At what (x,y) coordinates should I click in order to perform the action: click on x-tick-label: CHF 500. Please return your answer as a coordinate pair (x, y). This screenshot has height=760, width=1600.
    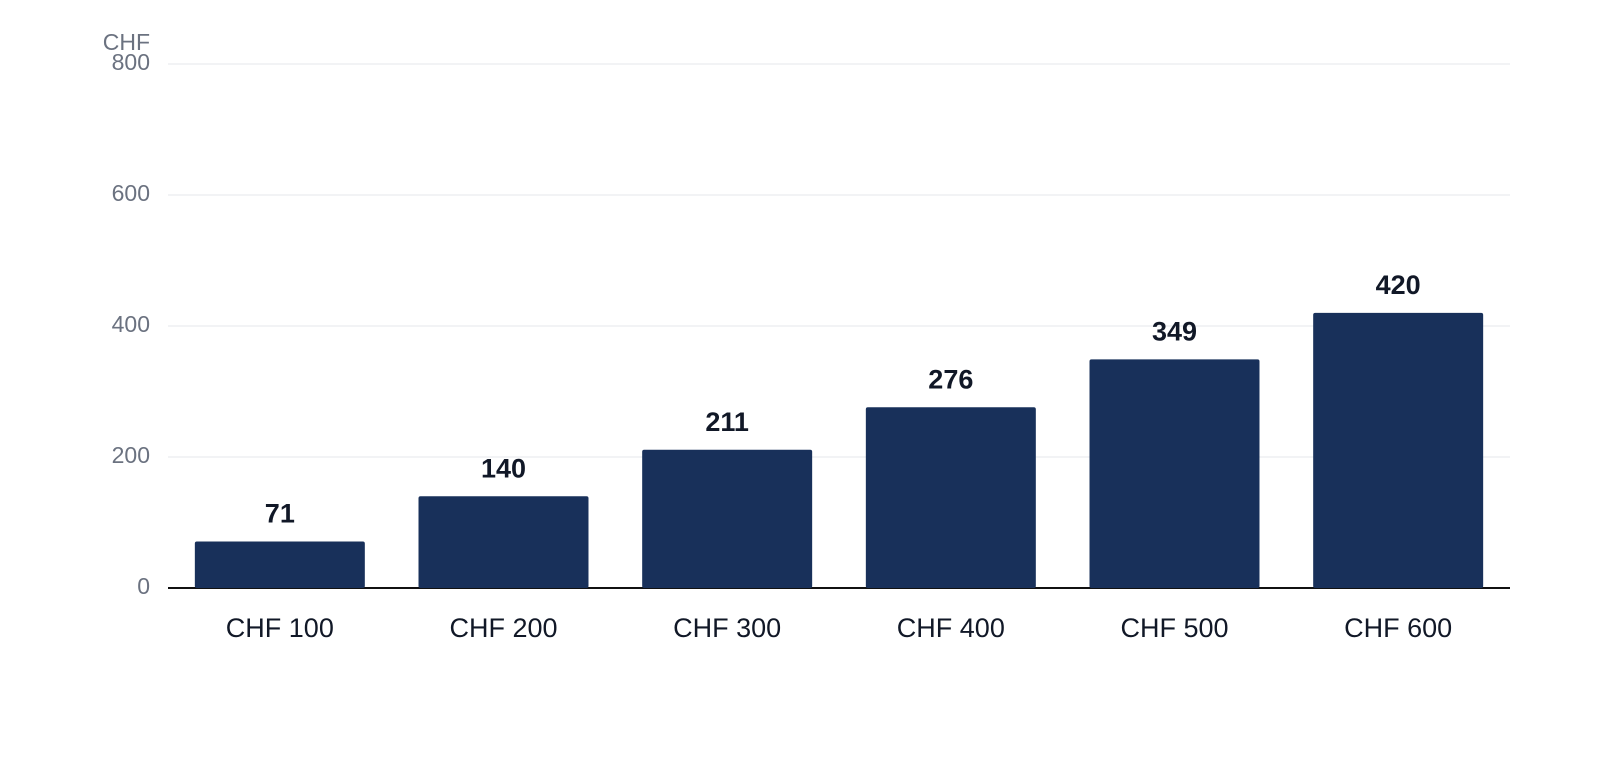
    Looking at the image, I should click on (1174, 628).